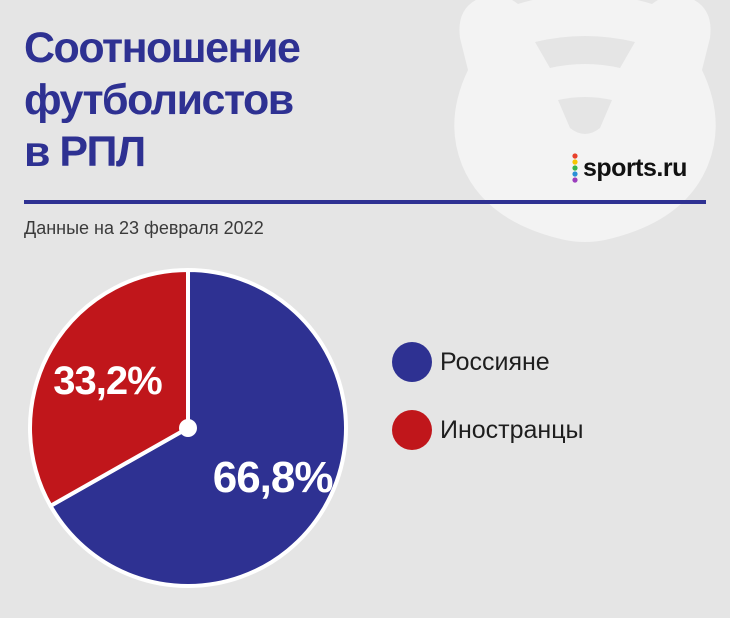 This screenshot has width=730, height=618. I want to click on title-line-2: футболистов, so click(159, 100).